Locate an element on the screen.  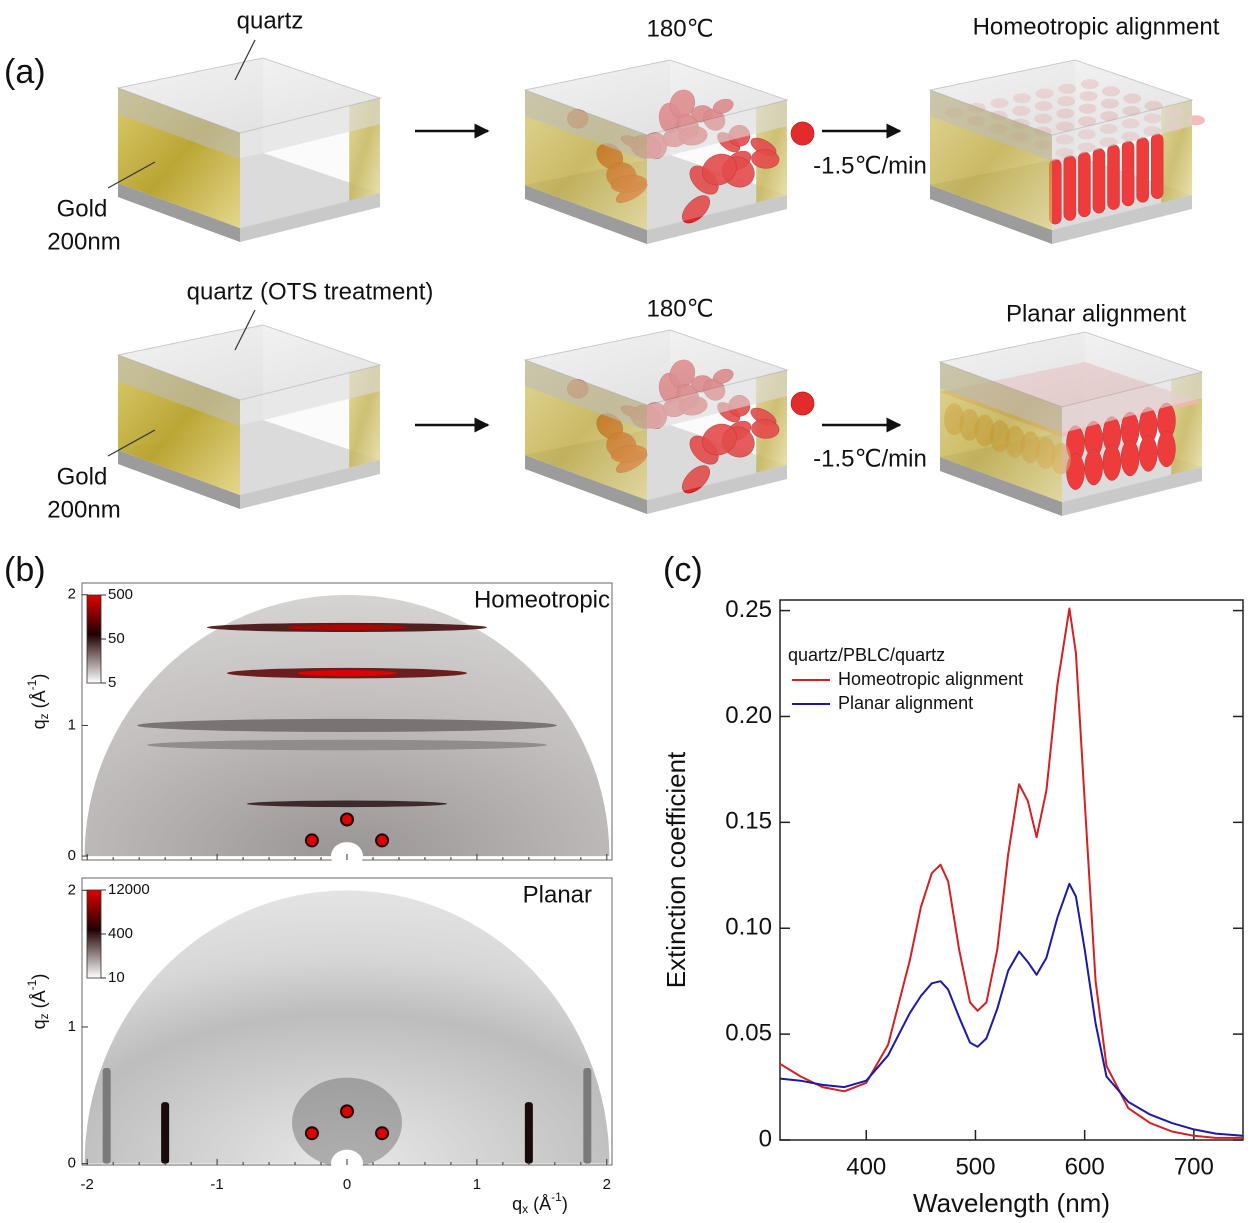
y-tick-label: 0.15 is located at coordinates (748, 821).